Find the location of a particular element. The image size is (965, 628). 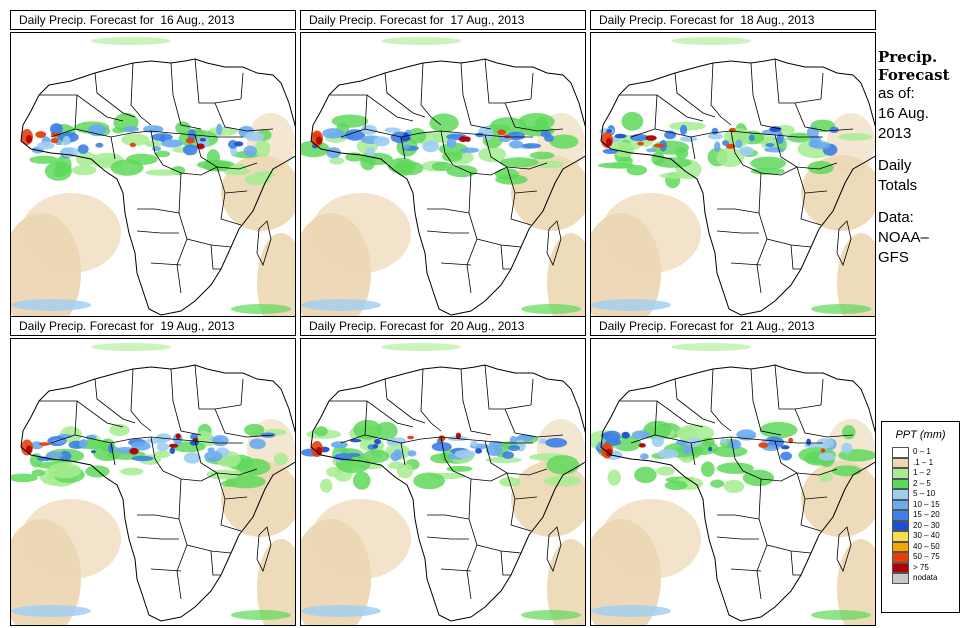

totals-line2: Totals is located at coordinates (898, 185).